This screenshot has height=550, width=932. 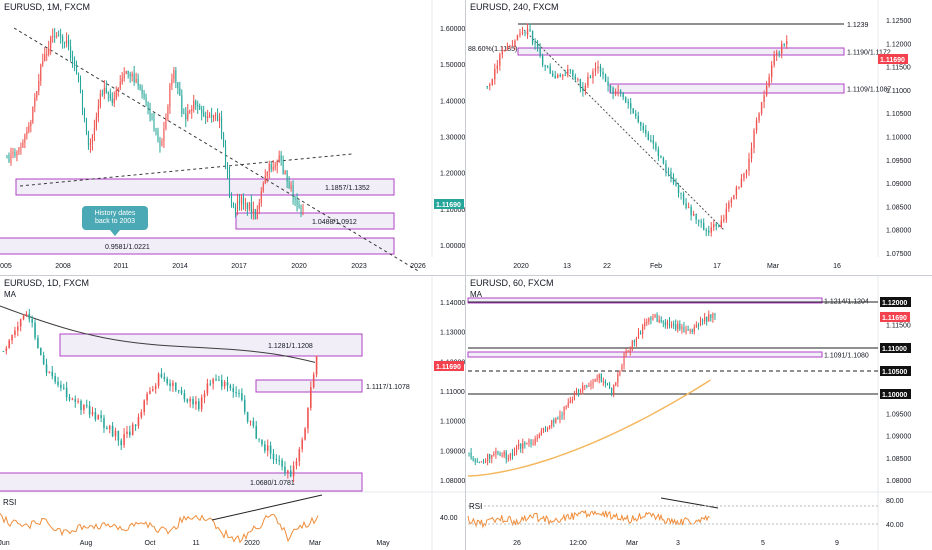 What do you see at coordinates (86, 543) in the screenshot?
I see `x-axis-tick: Aug` at bounding box center [86, 543].